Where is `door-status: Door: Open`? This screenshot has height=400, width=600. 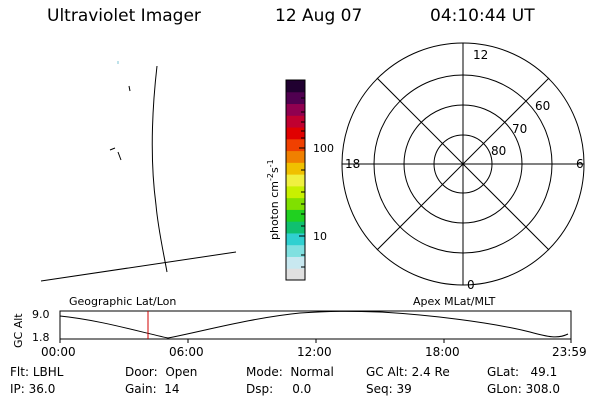
door-status: Door: Open is located at coordinates (161, 372).